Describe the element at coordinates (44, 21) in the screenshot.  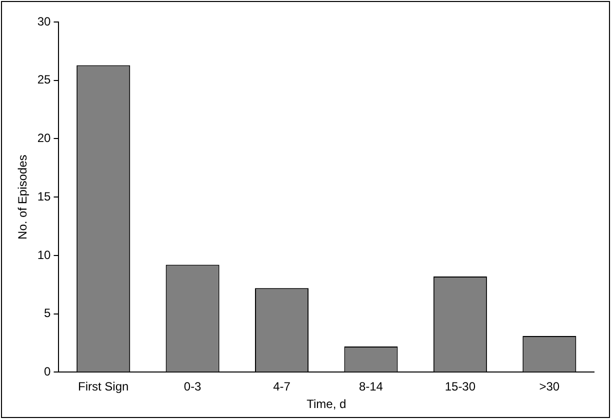
I see `y-tick-label: 30` at that location.